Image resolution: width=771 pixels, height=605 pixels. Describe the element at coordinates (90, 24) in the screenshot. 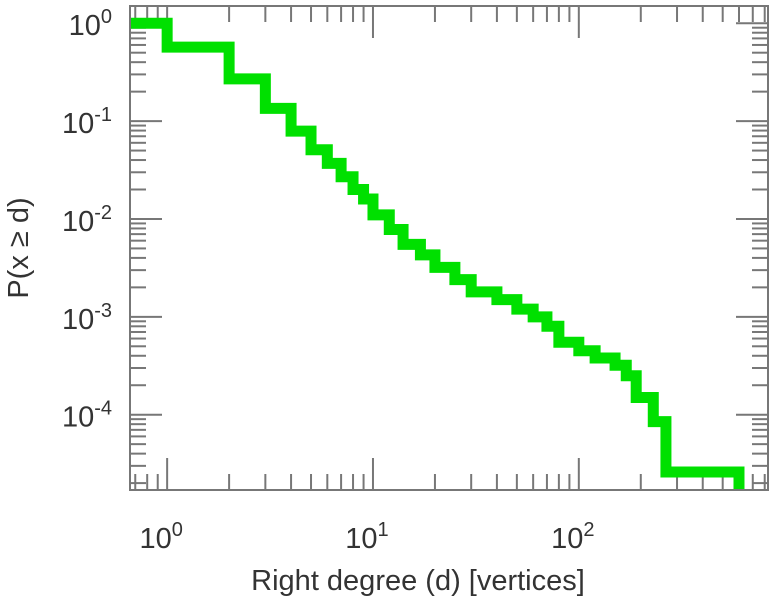

I see `y-tick-label: 10⁰` at that location.